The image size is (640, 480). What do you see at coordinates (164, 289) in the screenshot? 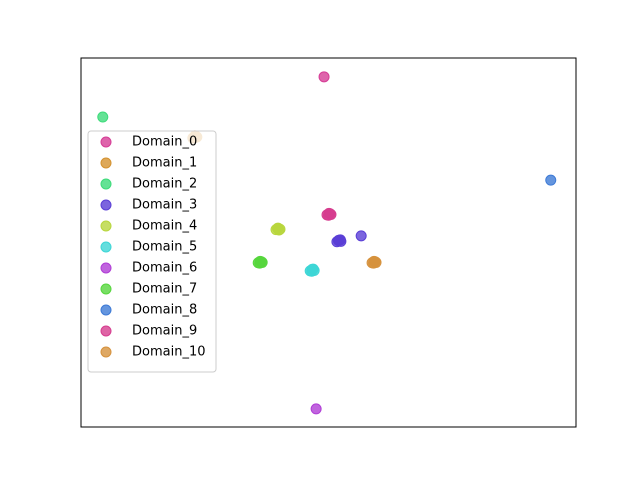
I see `legend-label: Domain_7` at bounding box center [164, 289].